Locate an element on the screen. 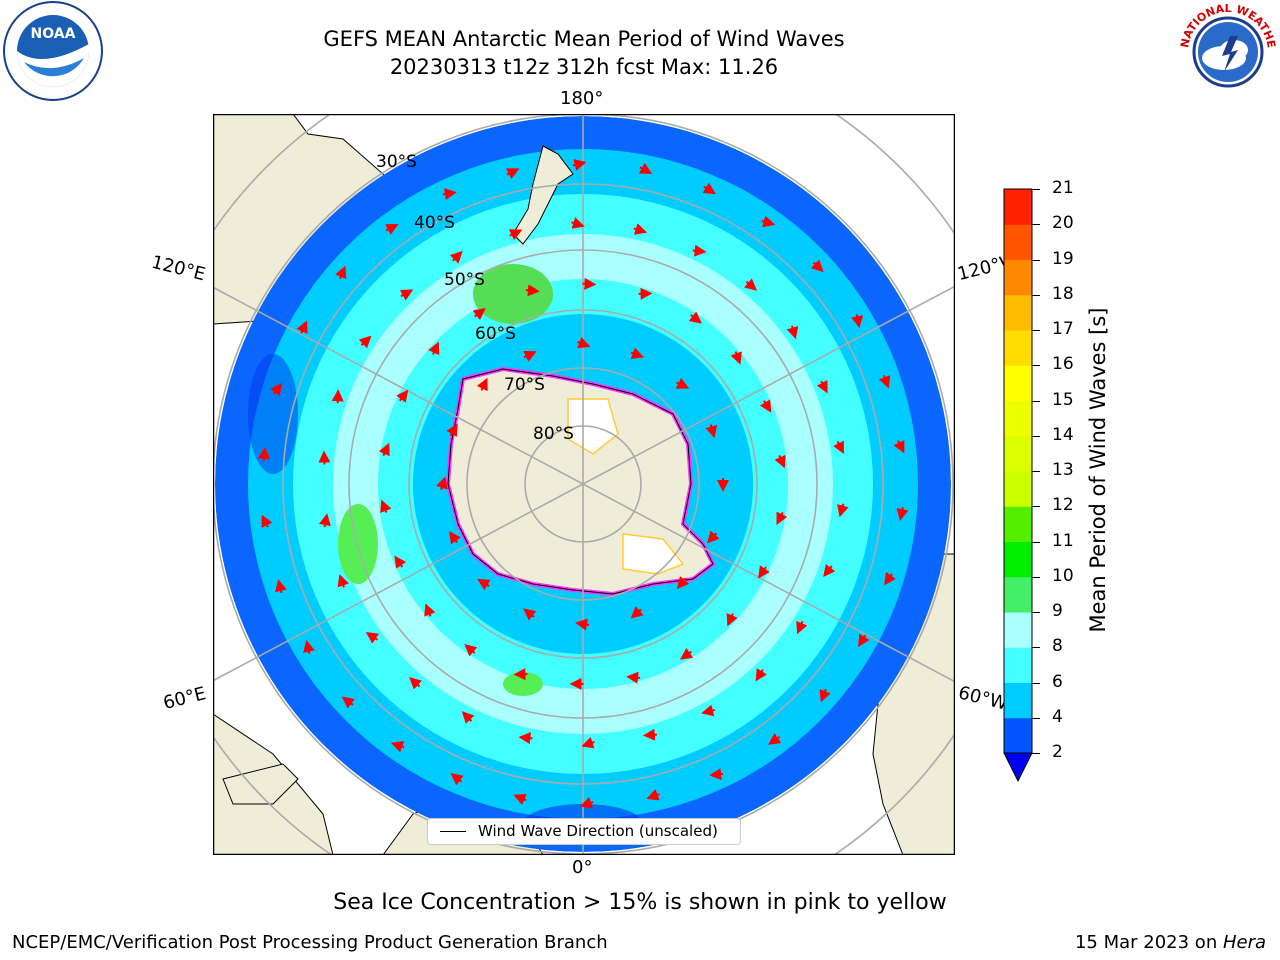 The height and width of the screenshot is (960, 1280). colorbar-tick-label: 20 is located at coordinates (1063, 223).